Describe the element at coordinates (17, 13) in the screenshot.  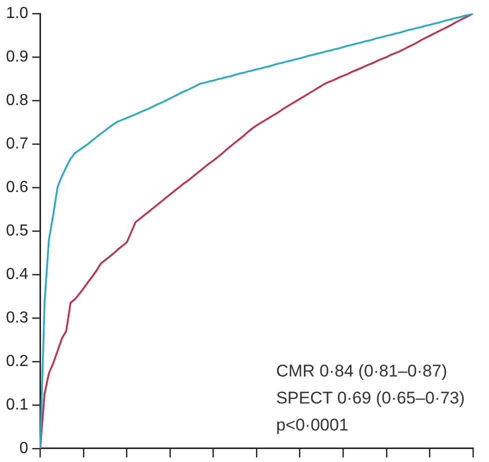
I see `y-tick-label: 1.0` at that location.